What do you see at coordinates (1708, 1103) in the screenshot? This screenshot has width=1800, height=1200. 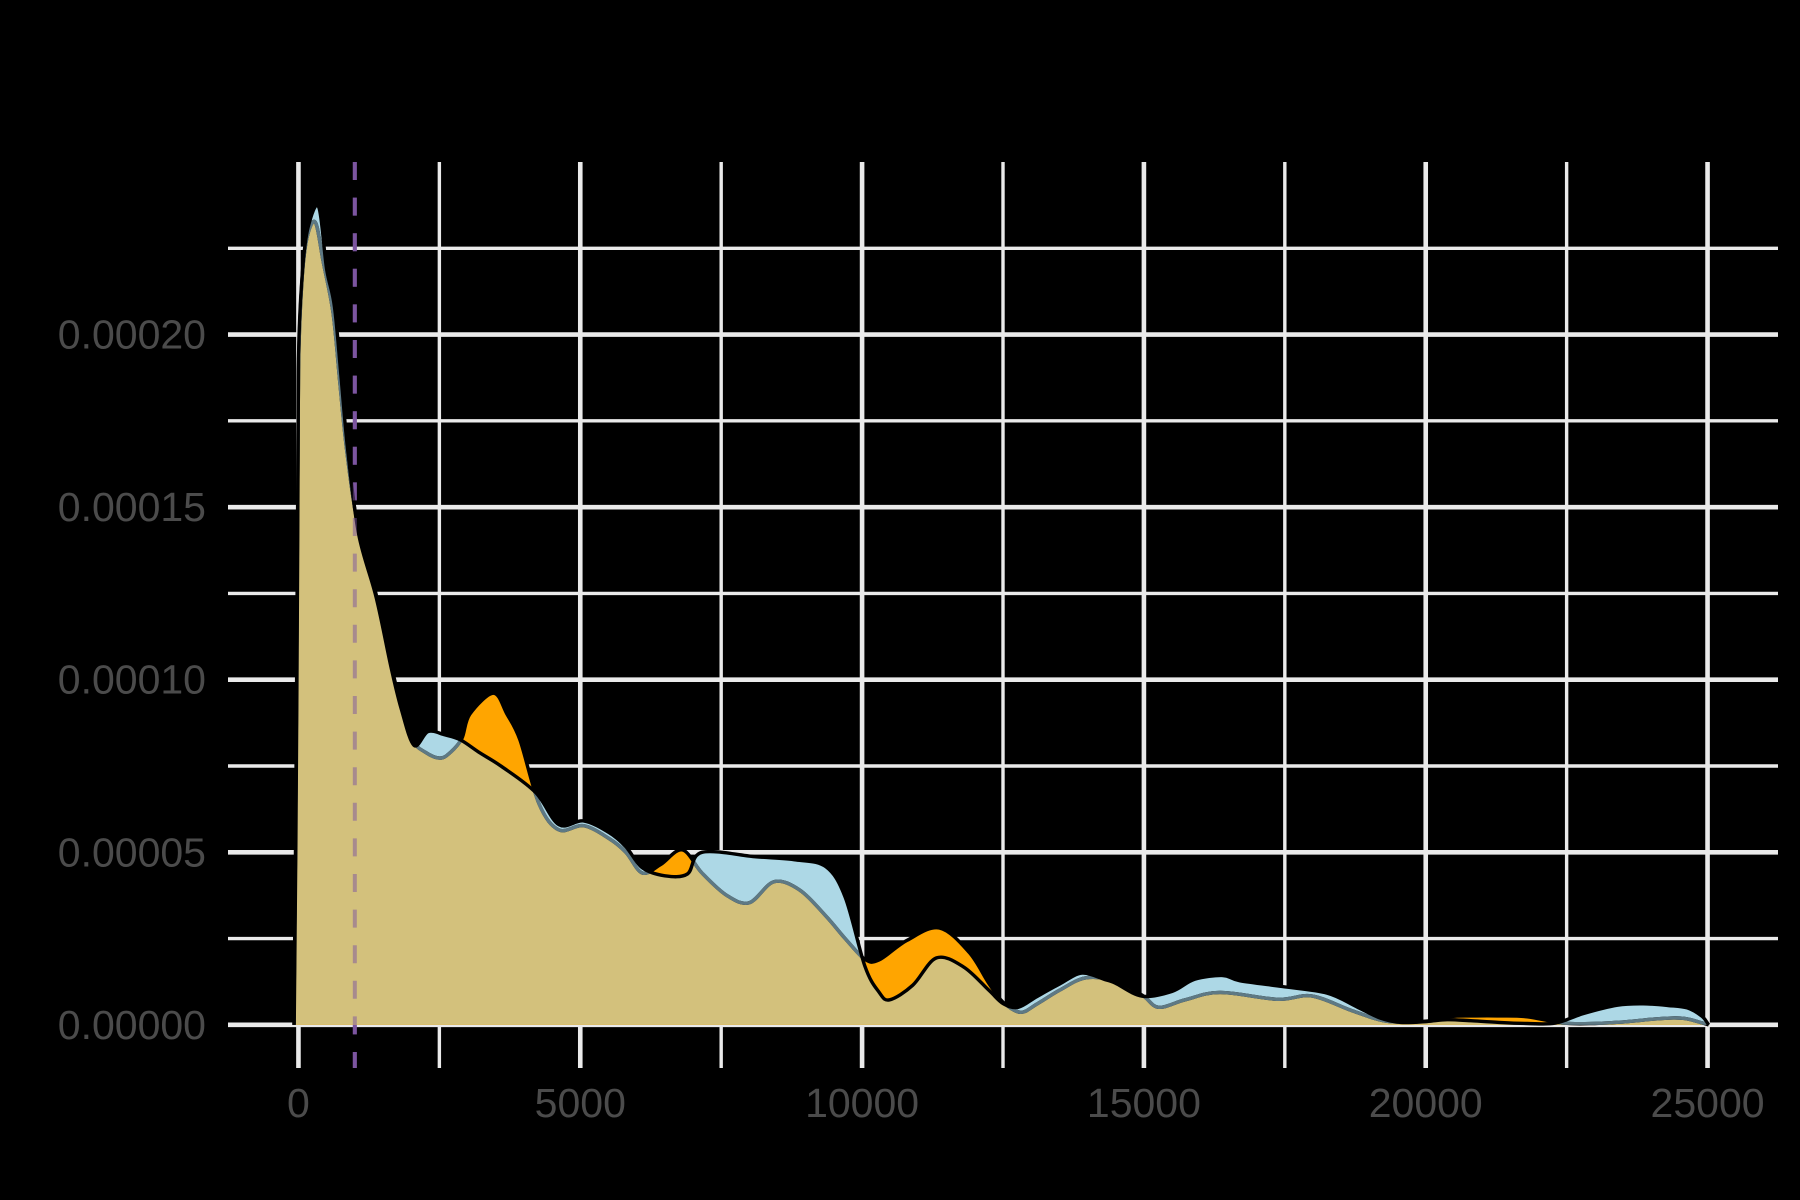 I see `x-tick-label: 25000` at bounding box center [1708, 1103].